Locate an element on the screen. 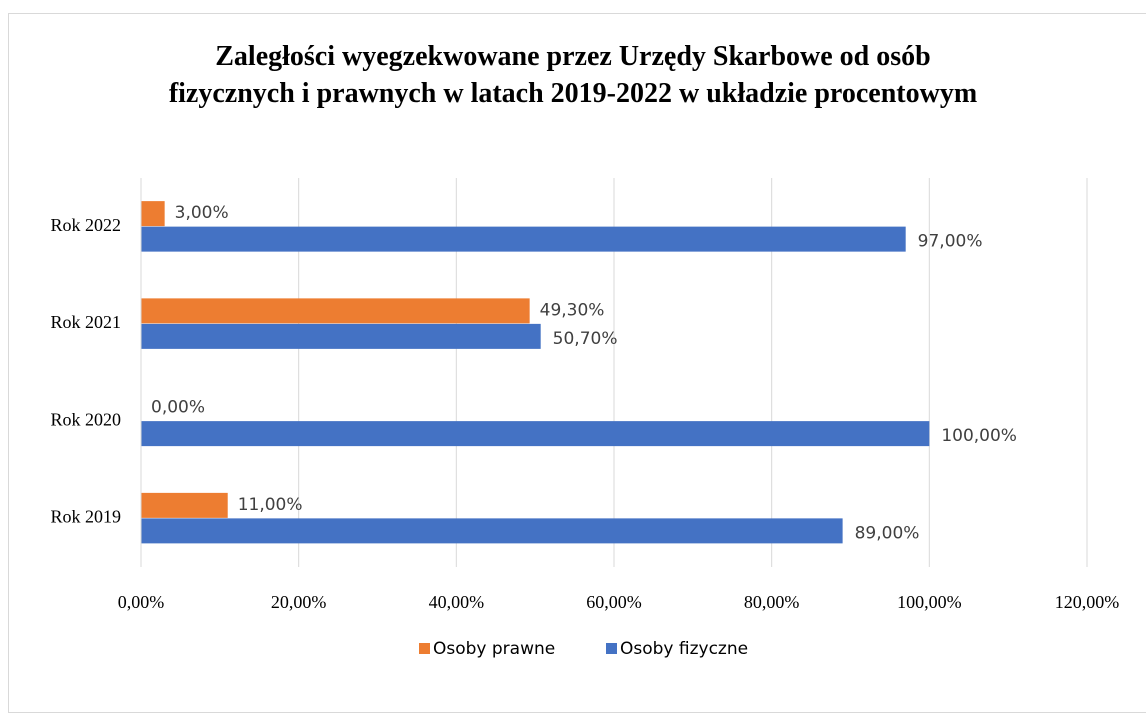  x-tick-label: 60,00% is located at coordinates (614, 602).